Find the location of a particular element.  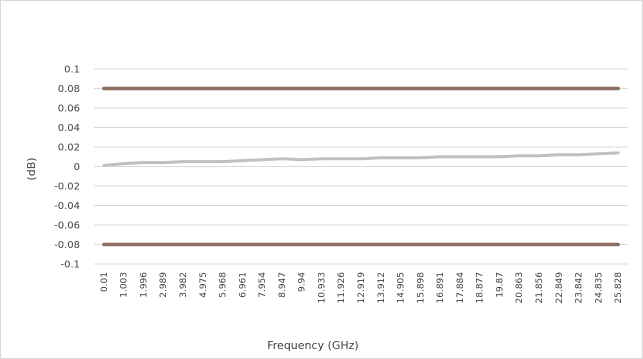

x-tick-label: 25.828 is located at coordinates (619, 288).